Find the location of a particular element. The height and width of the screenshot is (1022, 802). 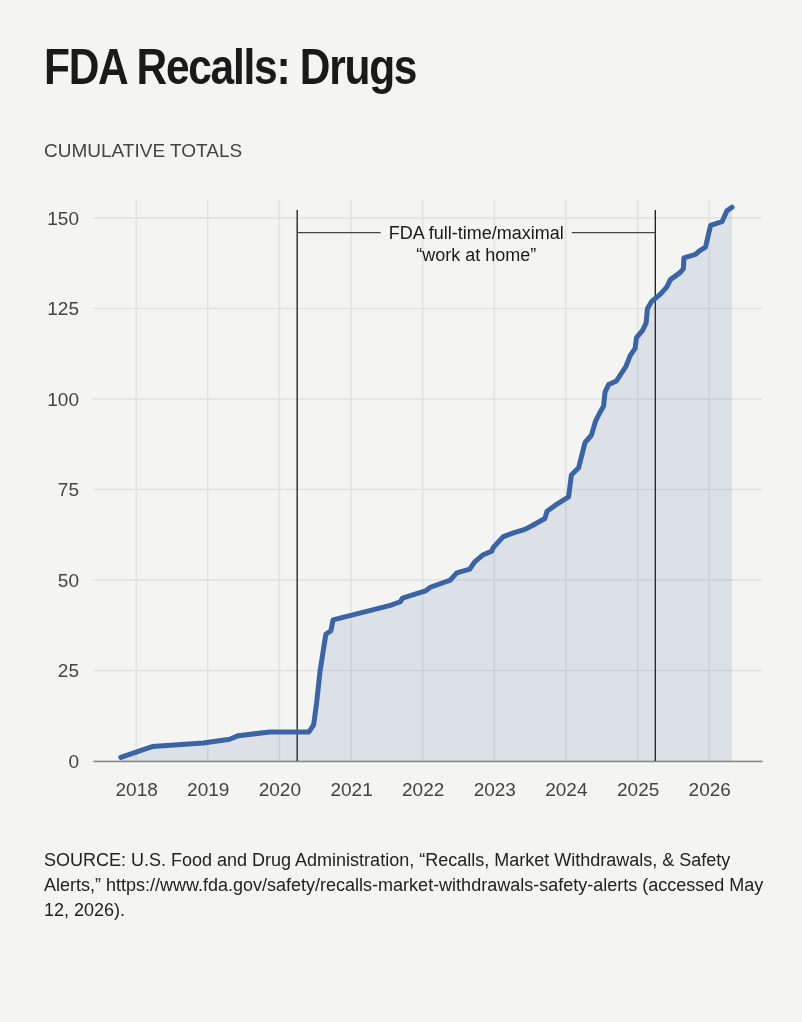

y-tick-label: 0 is located at coordinates (73, 761).